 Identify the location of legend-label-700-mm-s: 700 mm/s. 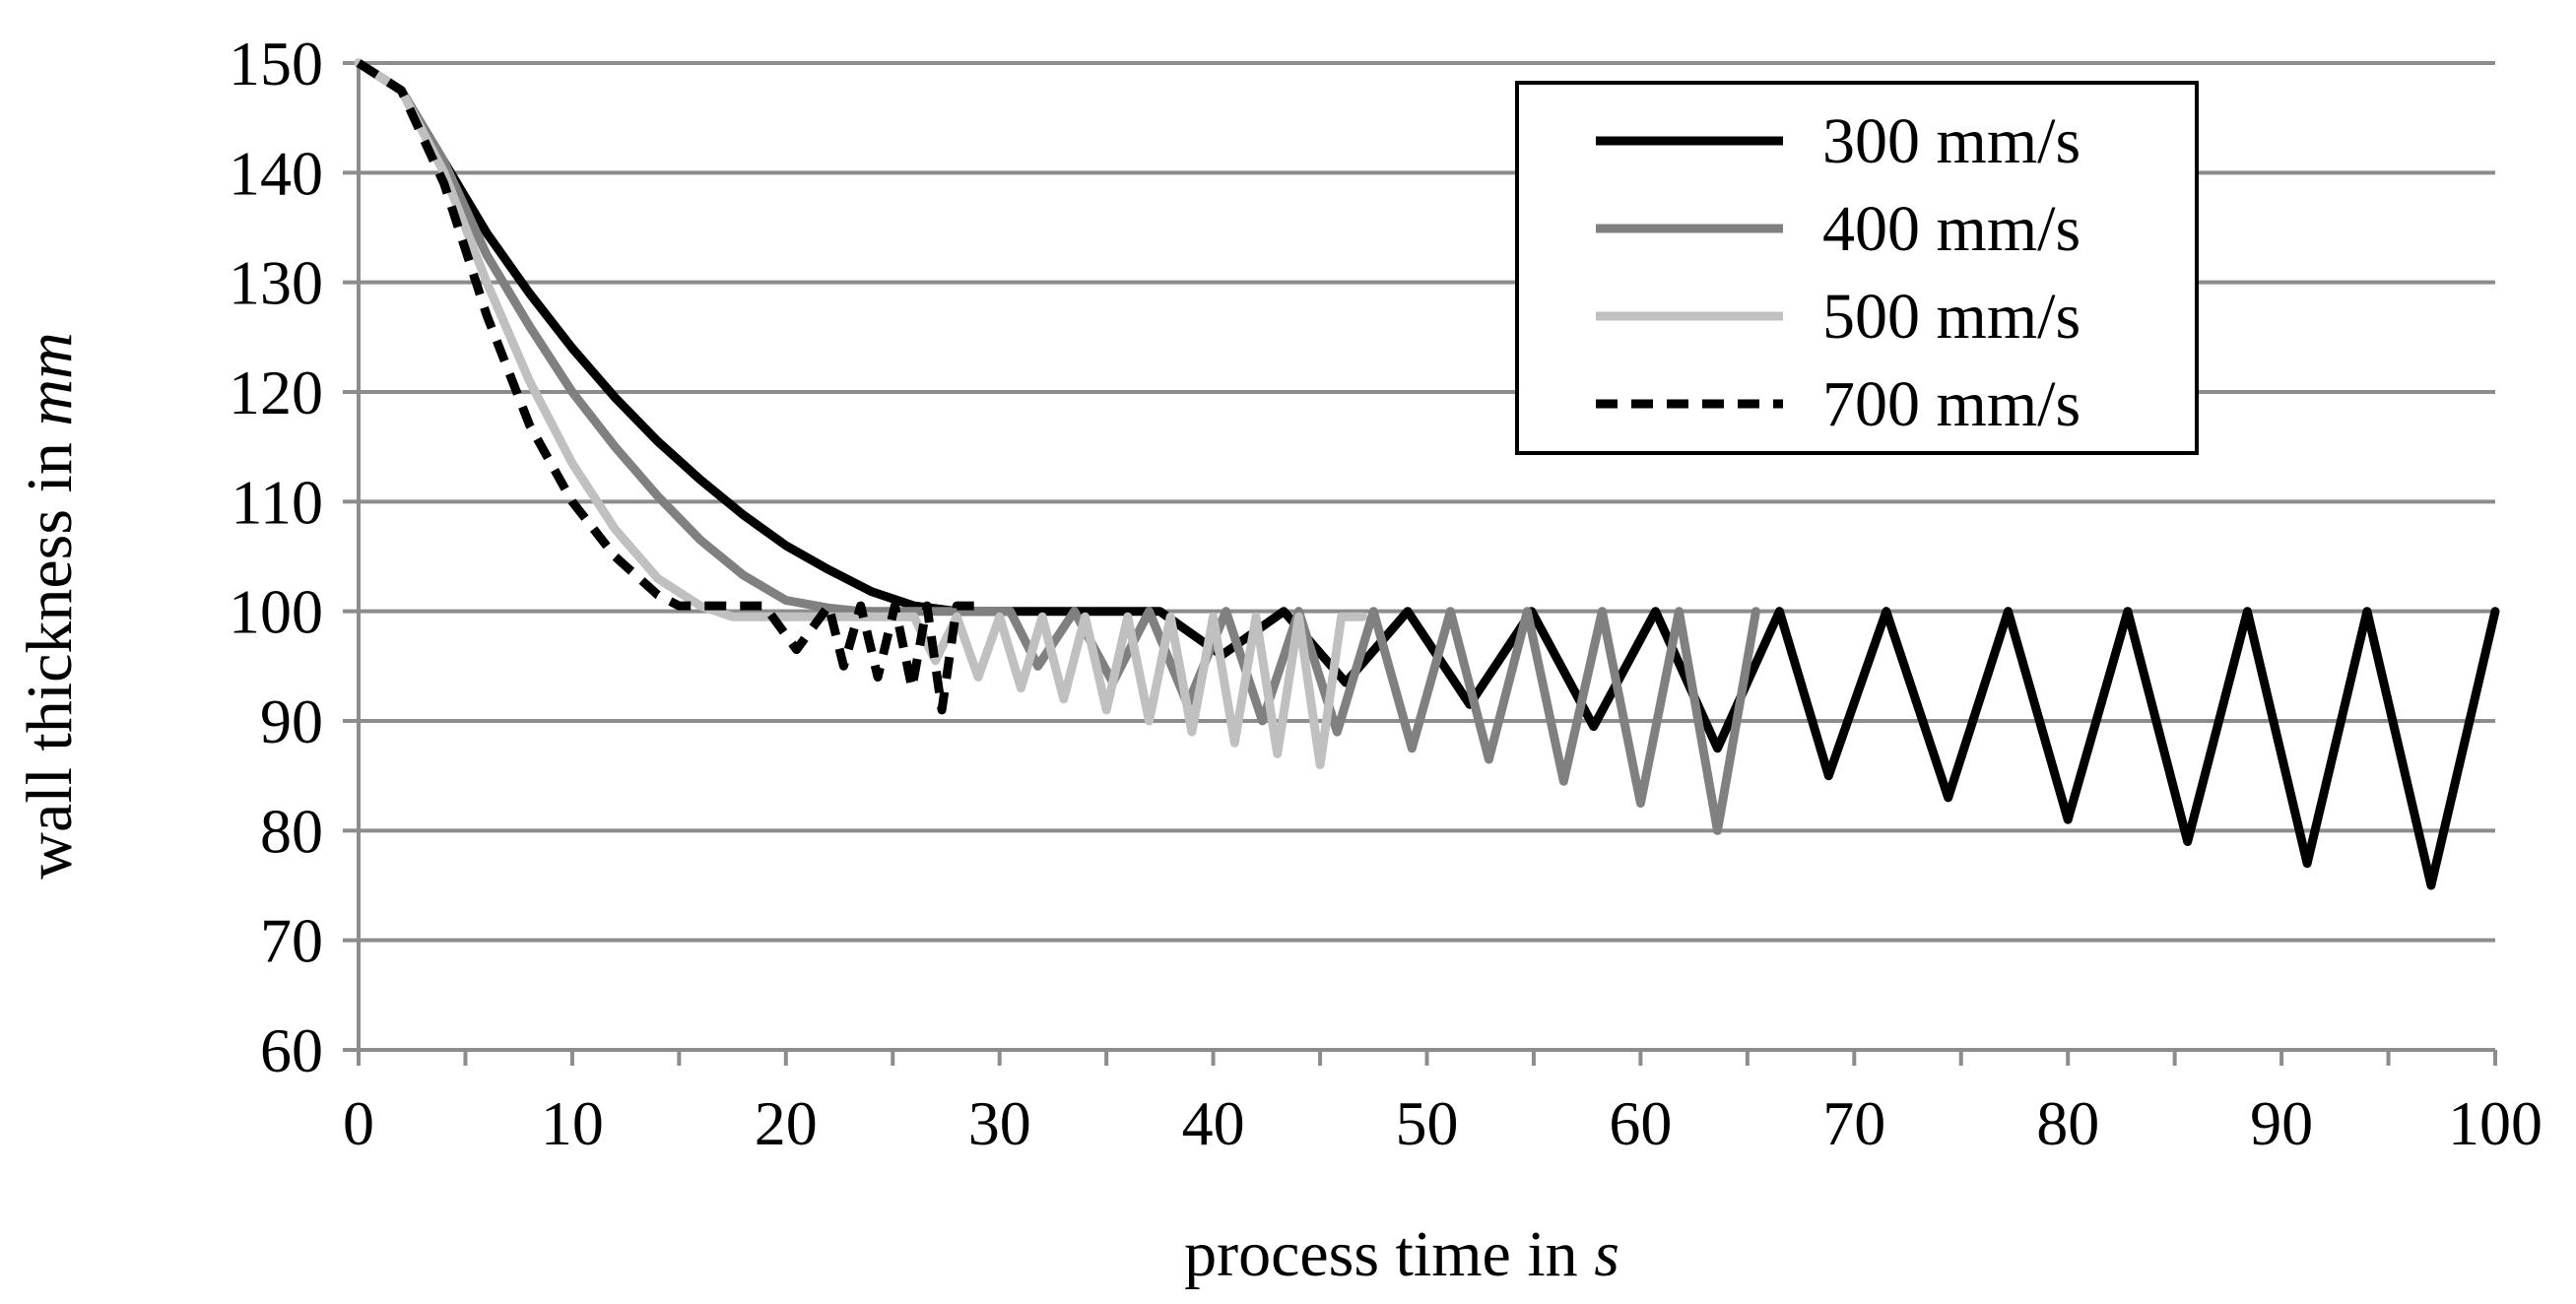
(1952, 404).